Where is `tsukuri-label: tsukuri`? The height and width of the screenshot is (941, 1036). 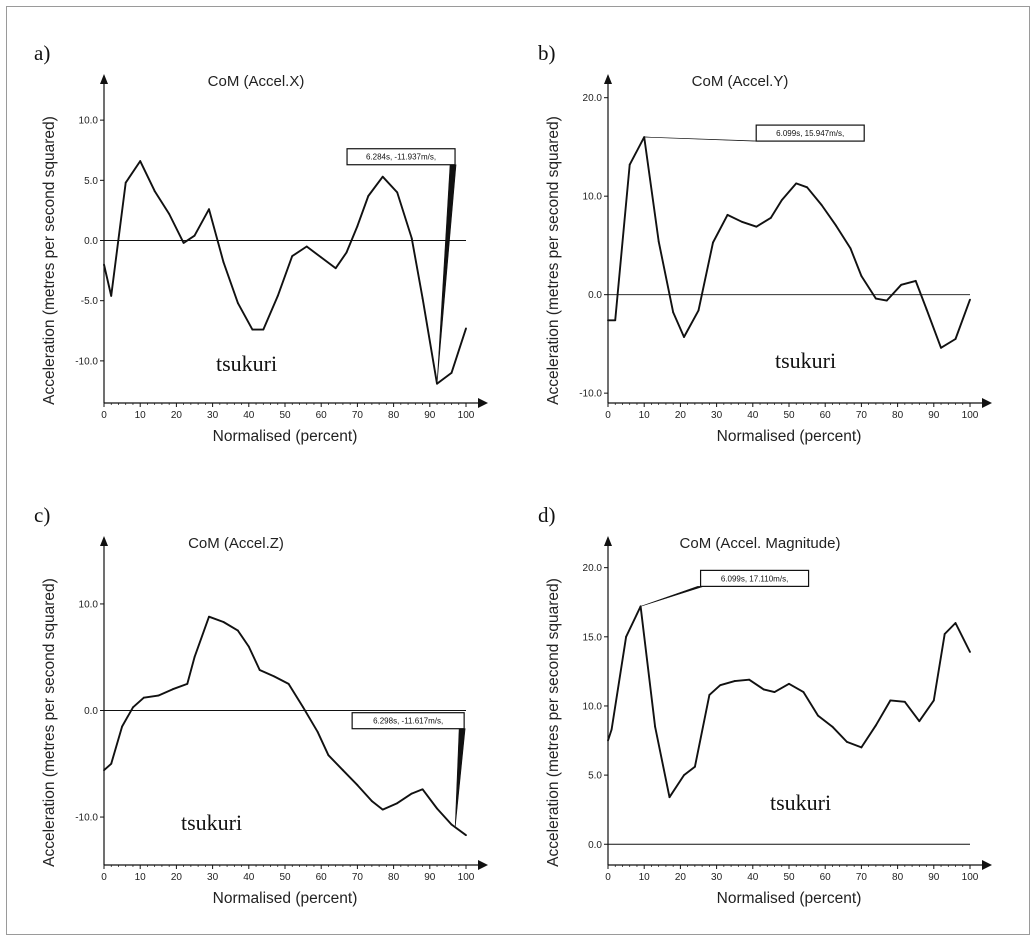
tsukuri-label: tsukuri is located at coordinates (246, 363).